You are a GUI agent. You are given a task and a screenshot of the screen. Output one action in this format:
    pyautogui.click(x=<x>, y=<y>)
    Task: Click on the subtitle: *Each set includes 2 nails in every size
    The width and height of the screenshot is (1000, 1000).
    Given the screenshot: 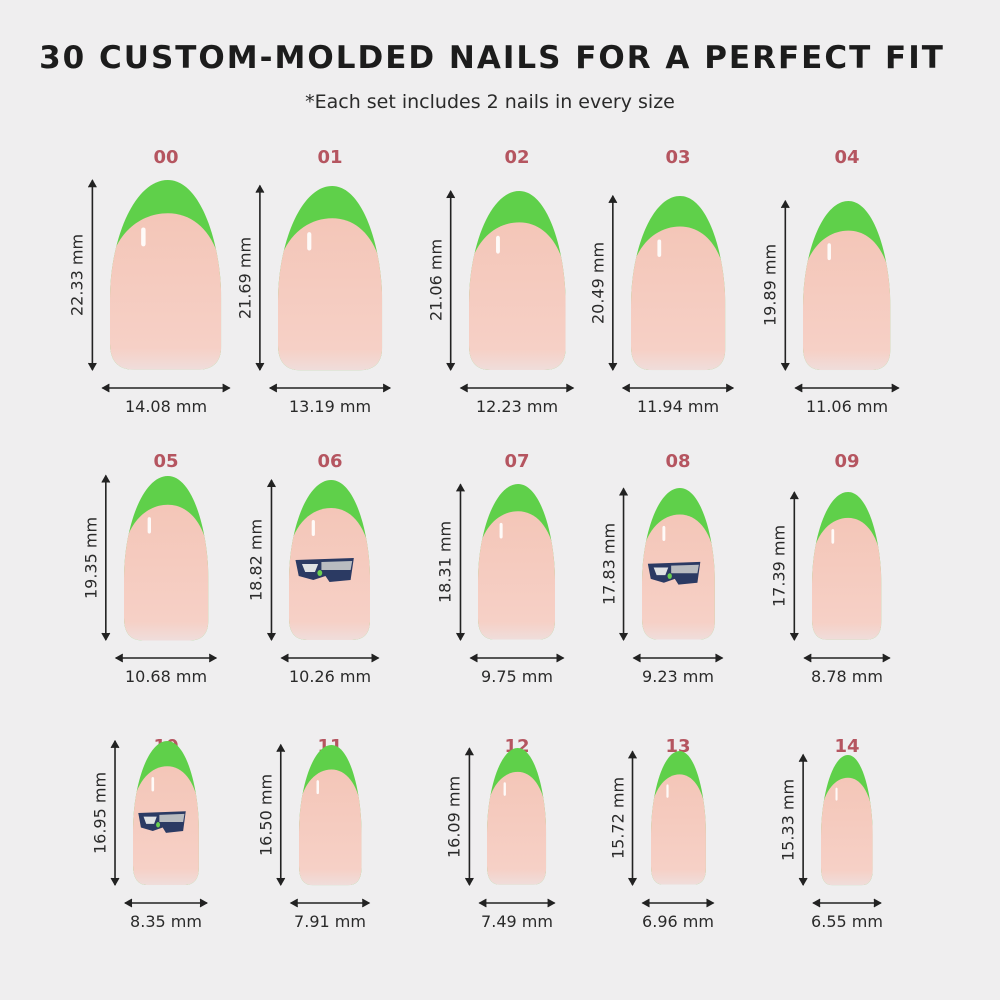 What is the action you would take?
    pyautogui.click(x=490, y=102)
    